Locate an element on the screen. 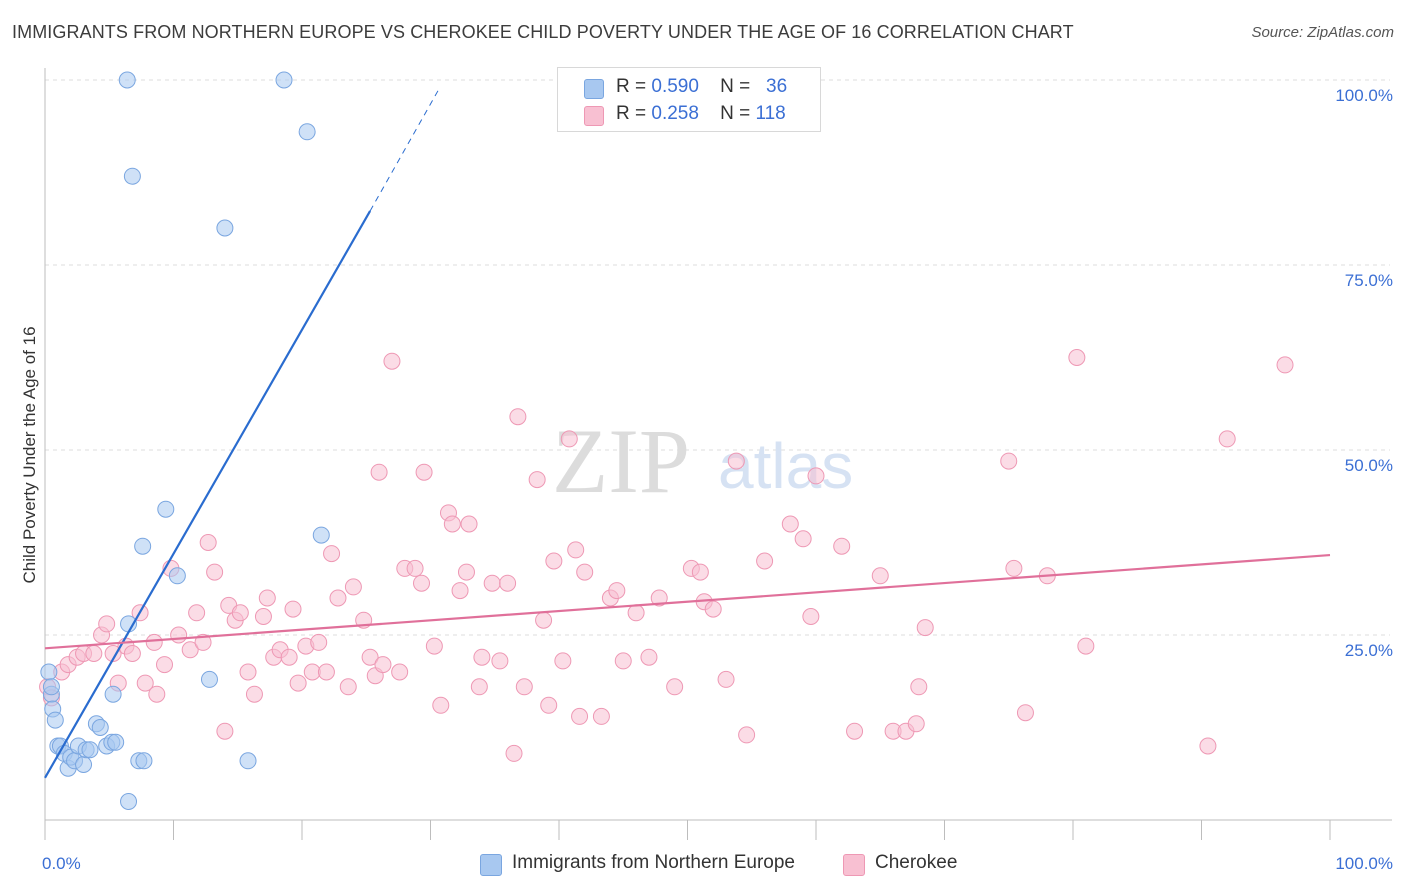 The width and height of the screenshot is (1406, 892). y-tick-label: 25.0% is located at coordinates (1369, 650).